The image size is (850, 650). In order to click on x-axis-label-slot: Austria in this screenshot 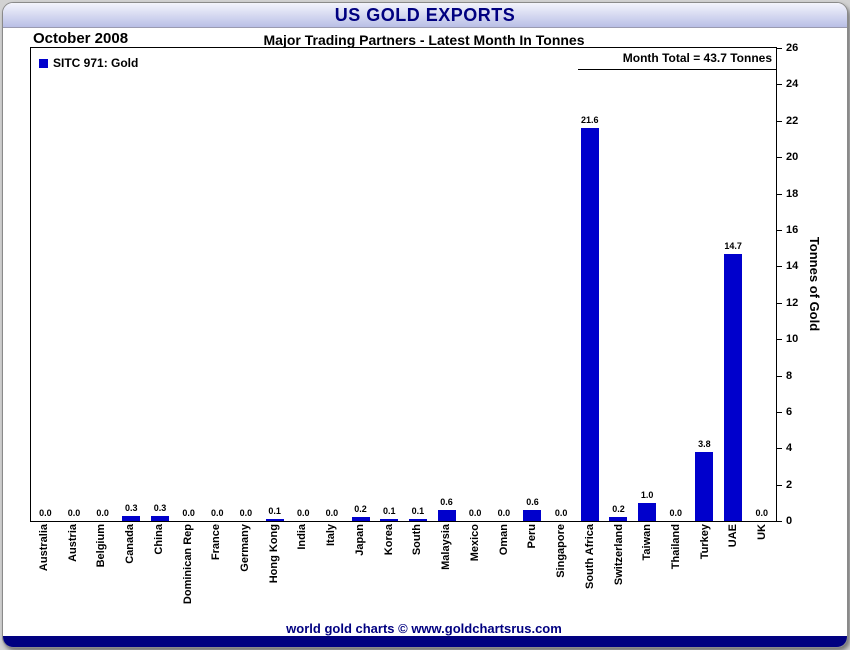, I will do `click(73, 574)`.